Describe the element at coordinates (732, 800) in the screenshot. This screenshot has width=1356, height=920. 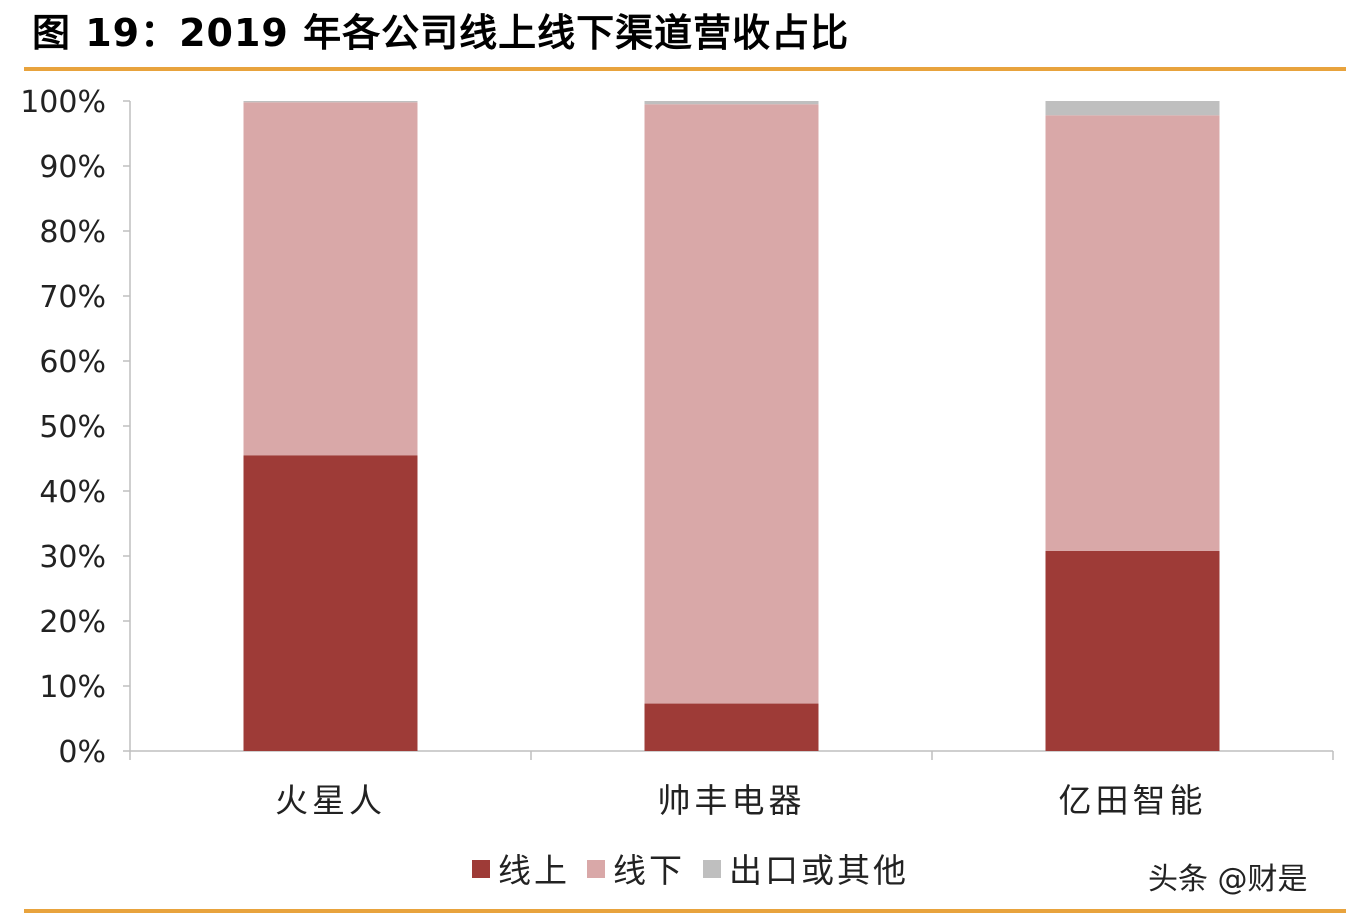
I see `x-tick-label: 帅丰电器` at that location.